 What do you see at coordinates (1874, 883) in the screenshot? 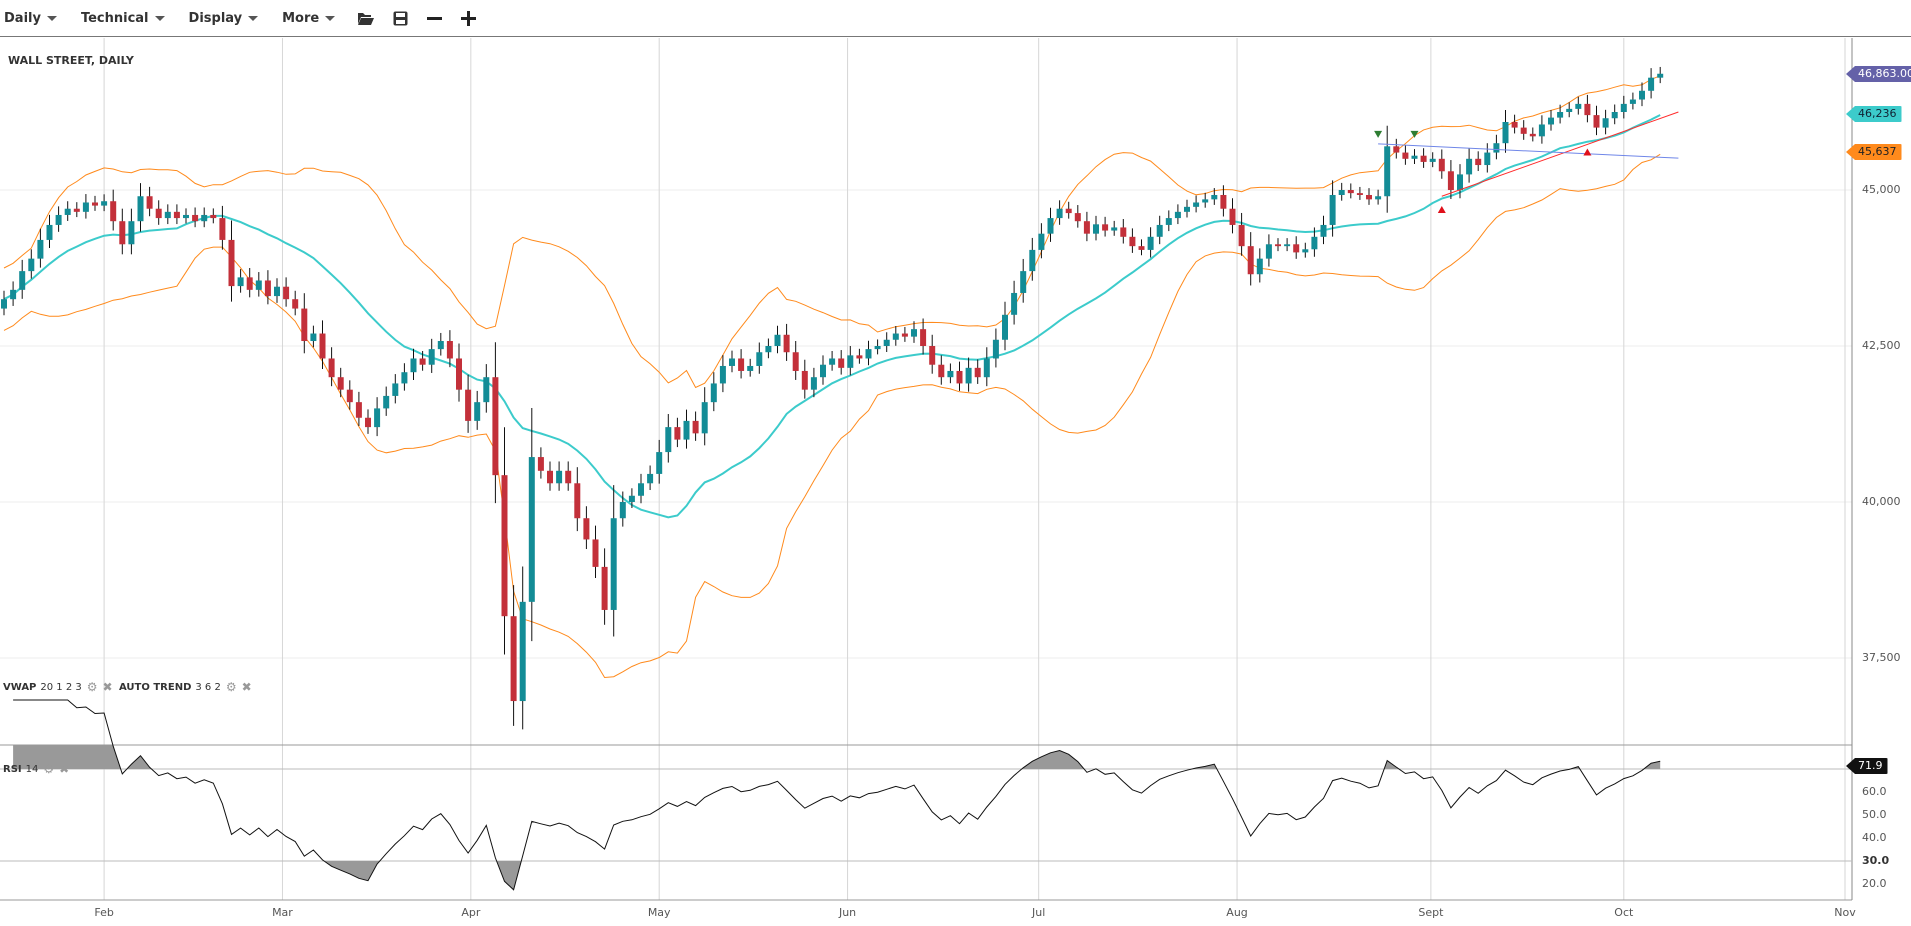
I see `rsi-tick-label: 20.0` at bounding box center [1874, 883].